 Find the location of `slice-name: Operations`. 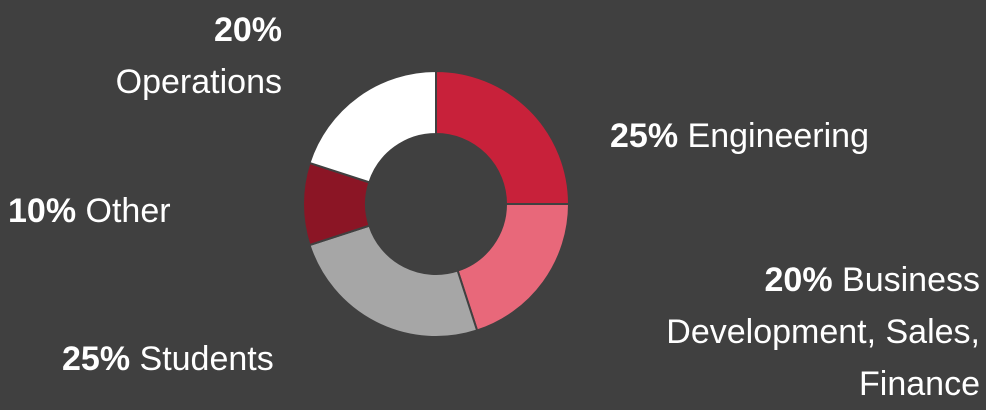

slice-name: Operations is located at coordinates (198, 82).